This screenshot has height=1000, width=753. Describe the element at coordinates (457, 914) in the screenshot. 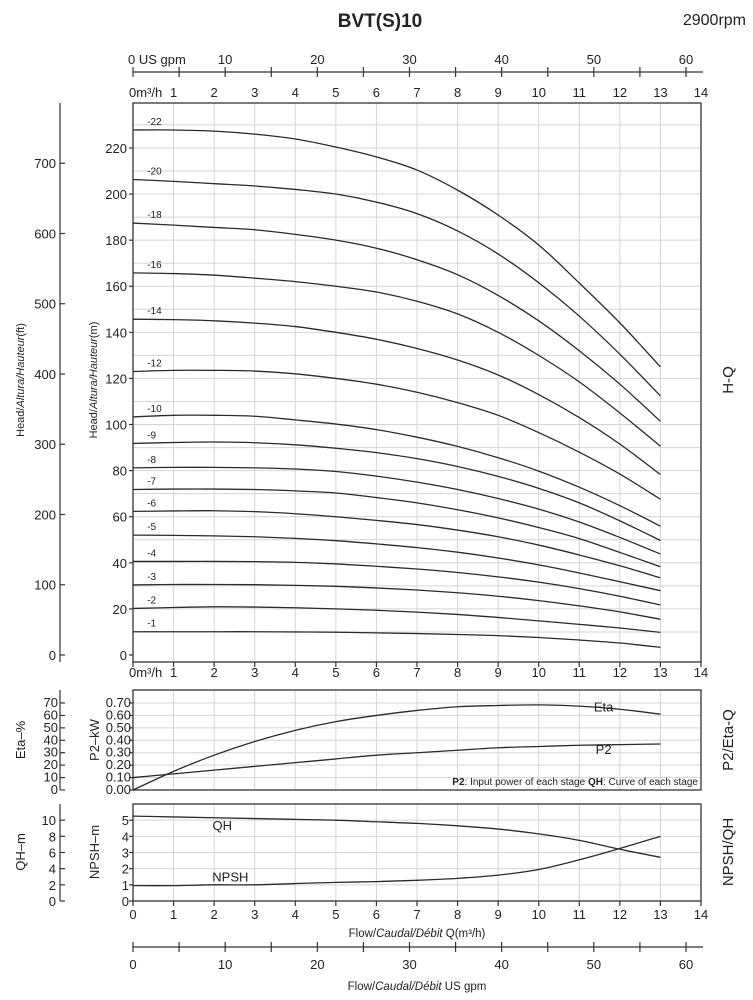

I see `m3h-tick-label-bottom: 8` at that location.